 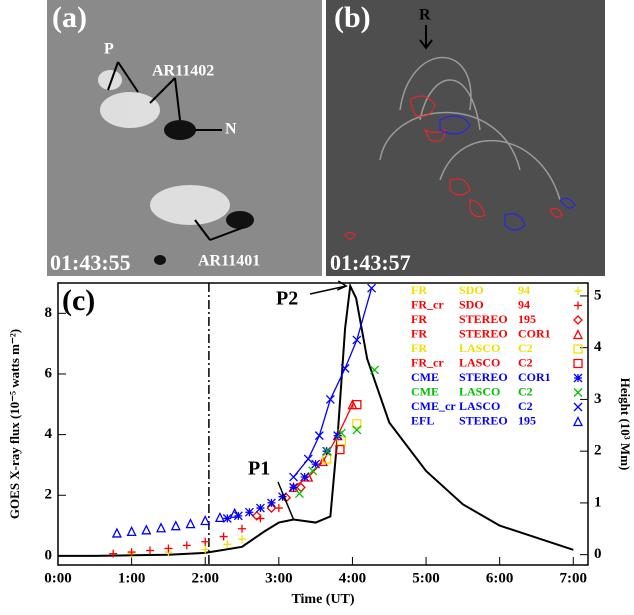 I want to click on x-tick-label: 3:00, so click(x=279, y=578).